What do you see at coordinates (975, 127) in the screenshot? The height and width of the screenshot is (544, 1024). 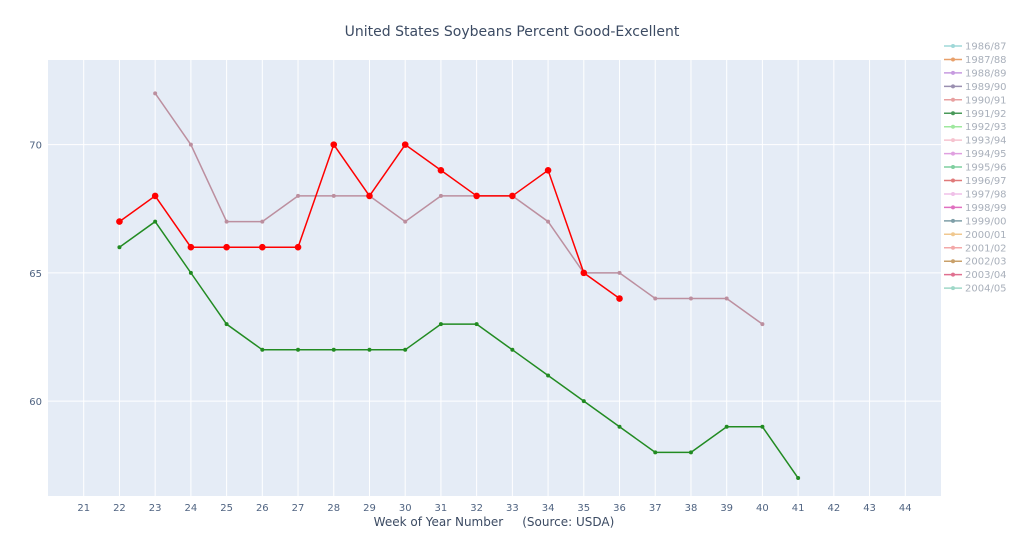 I see `legend-item: 1992/93` at bounding box center [975, 127].